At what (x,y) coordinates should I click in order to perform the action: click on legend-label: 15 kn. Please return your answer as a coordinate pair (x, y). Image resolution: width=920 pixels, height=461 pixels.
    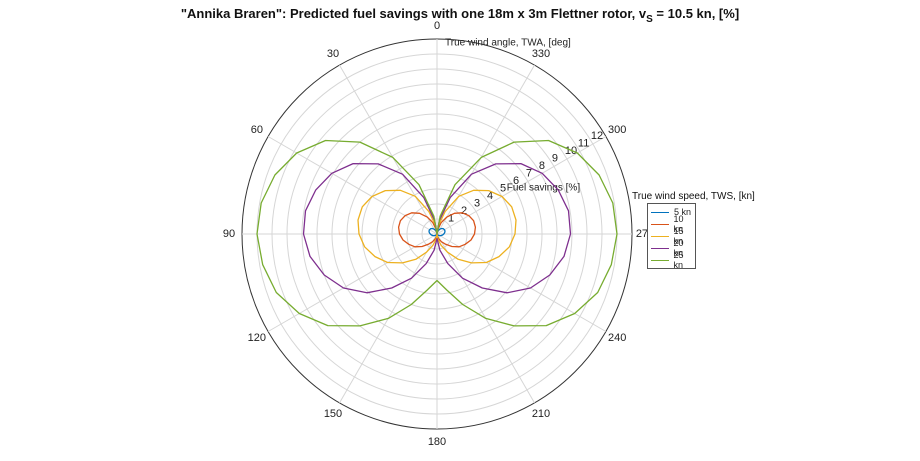
    Looking at the image, I should click on (678, 236).